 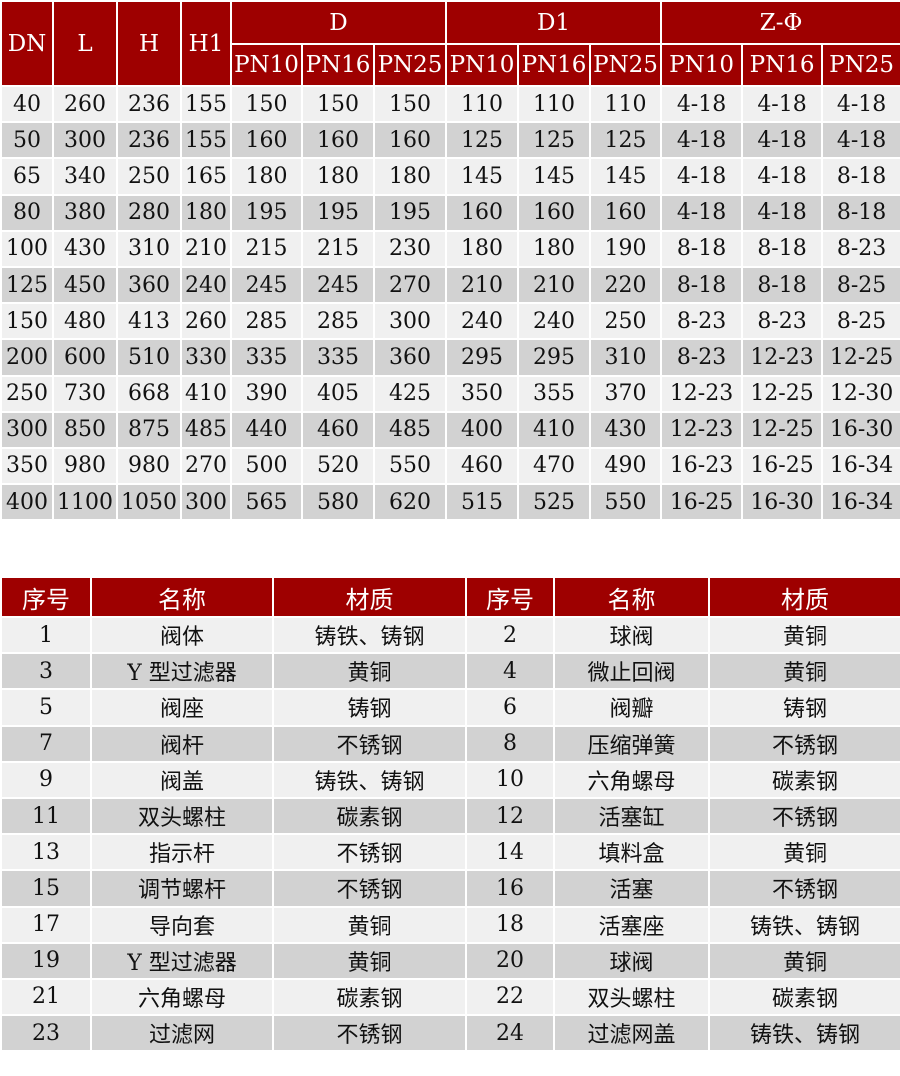 What do you see at coordinates (626, 65) in the screenshot?
I see `header-pressure-class: PN25` at bounding box center [626, 65].